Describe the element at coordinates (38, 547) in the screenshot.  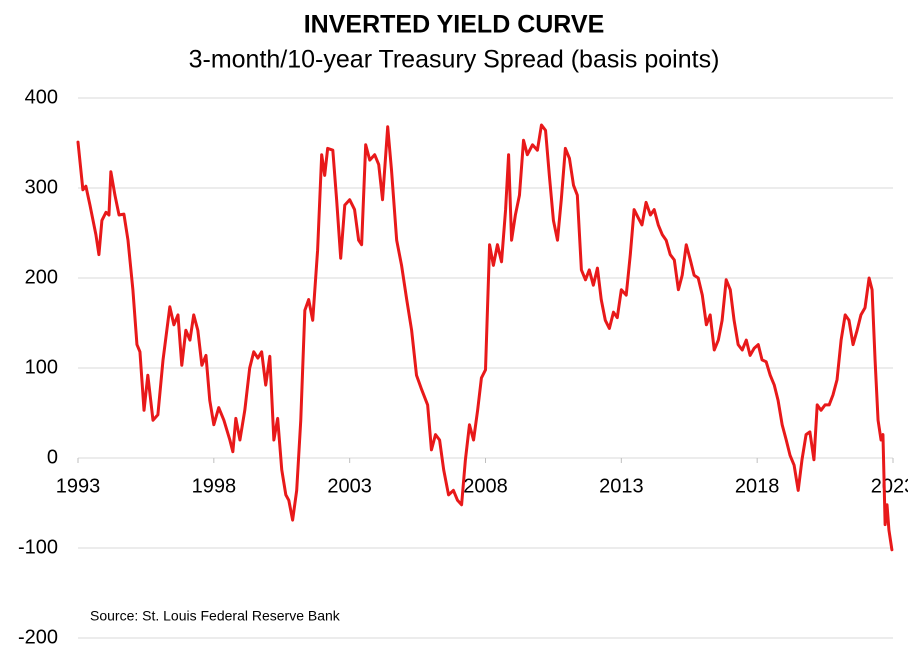
I see `y-tick-label: -100` at that location.